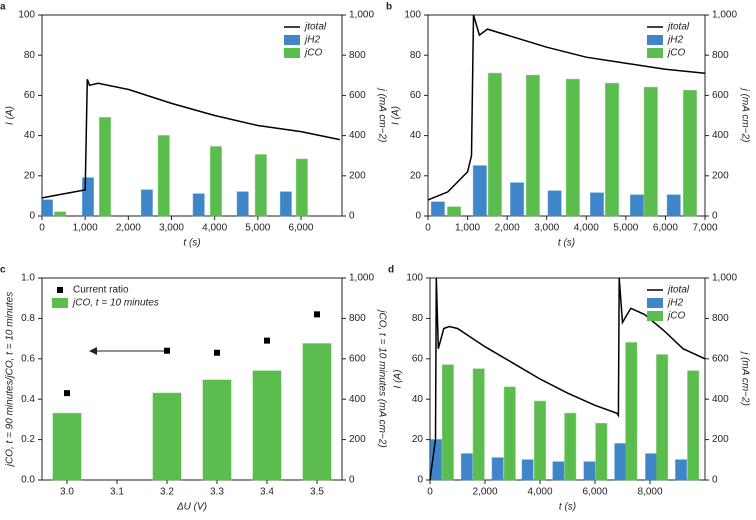 The width and height of the screenshot is (756, 520). I want to click on y2-tick-label: 800, so click(357, 318).